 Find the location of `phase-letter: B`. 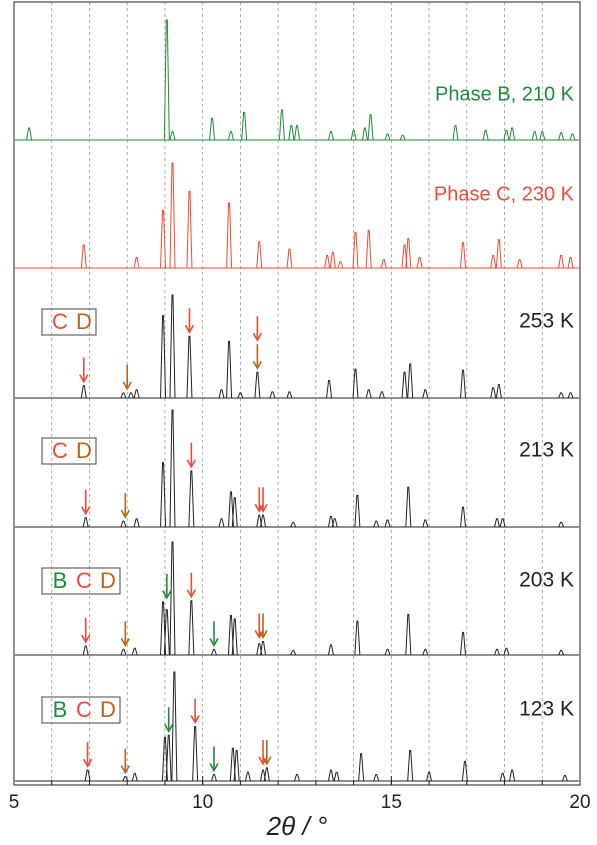

phase-letter: B is located at coordinates (60, 709).